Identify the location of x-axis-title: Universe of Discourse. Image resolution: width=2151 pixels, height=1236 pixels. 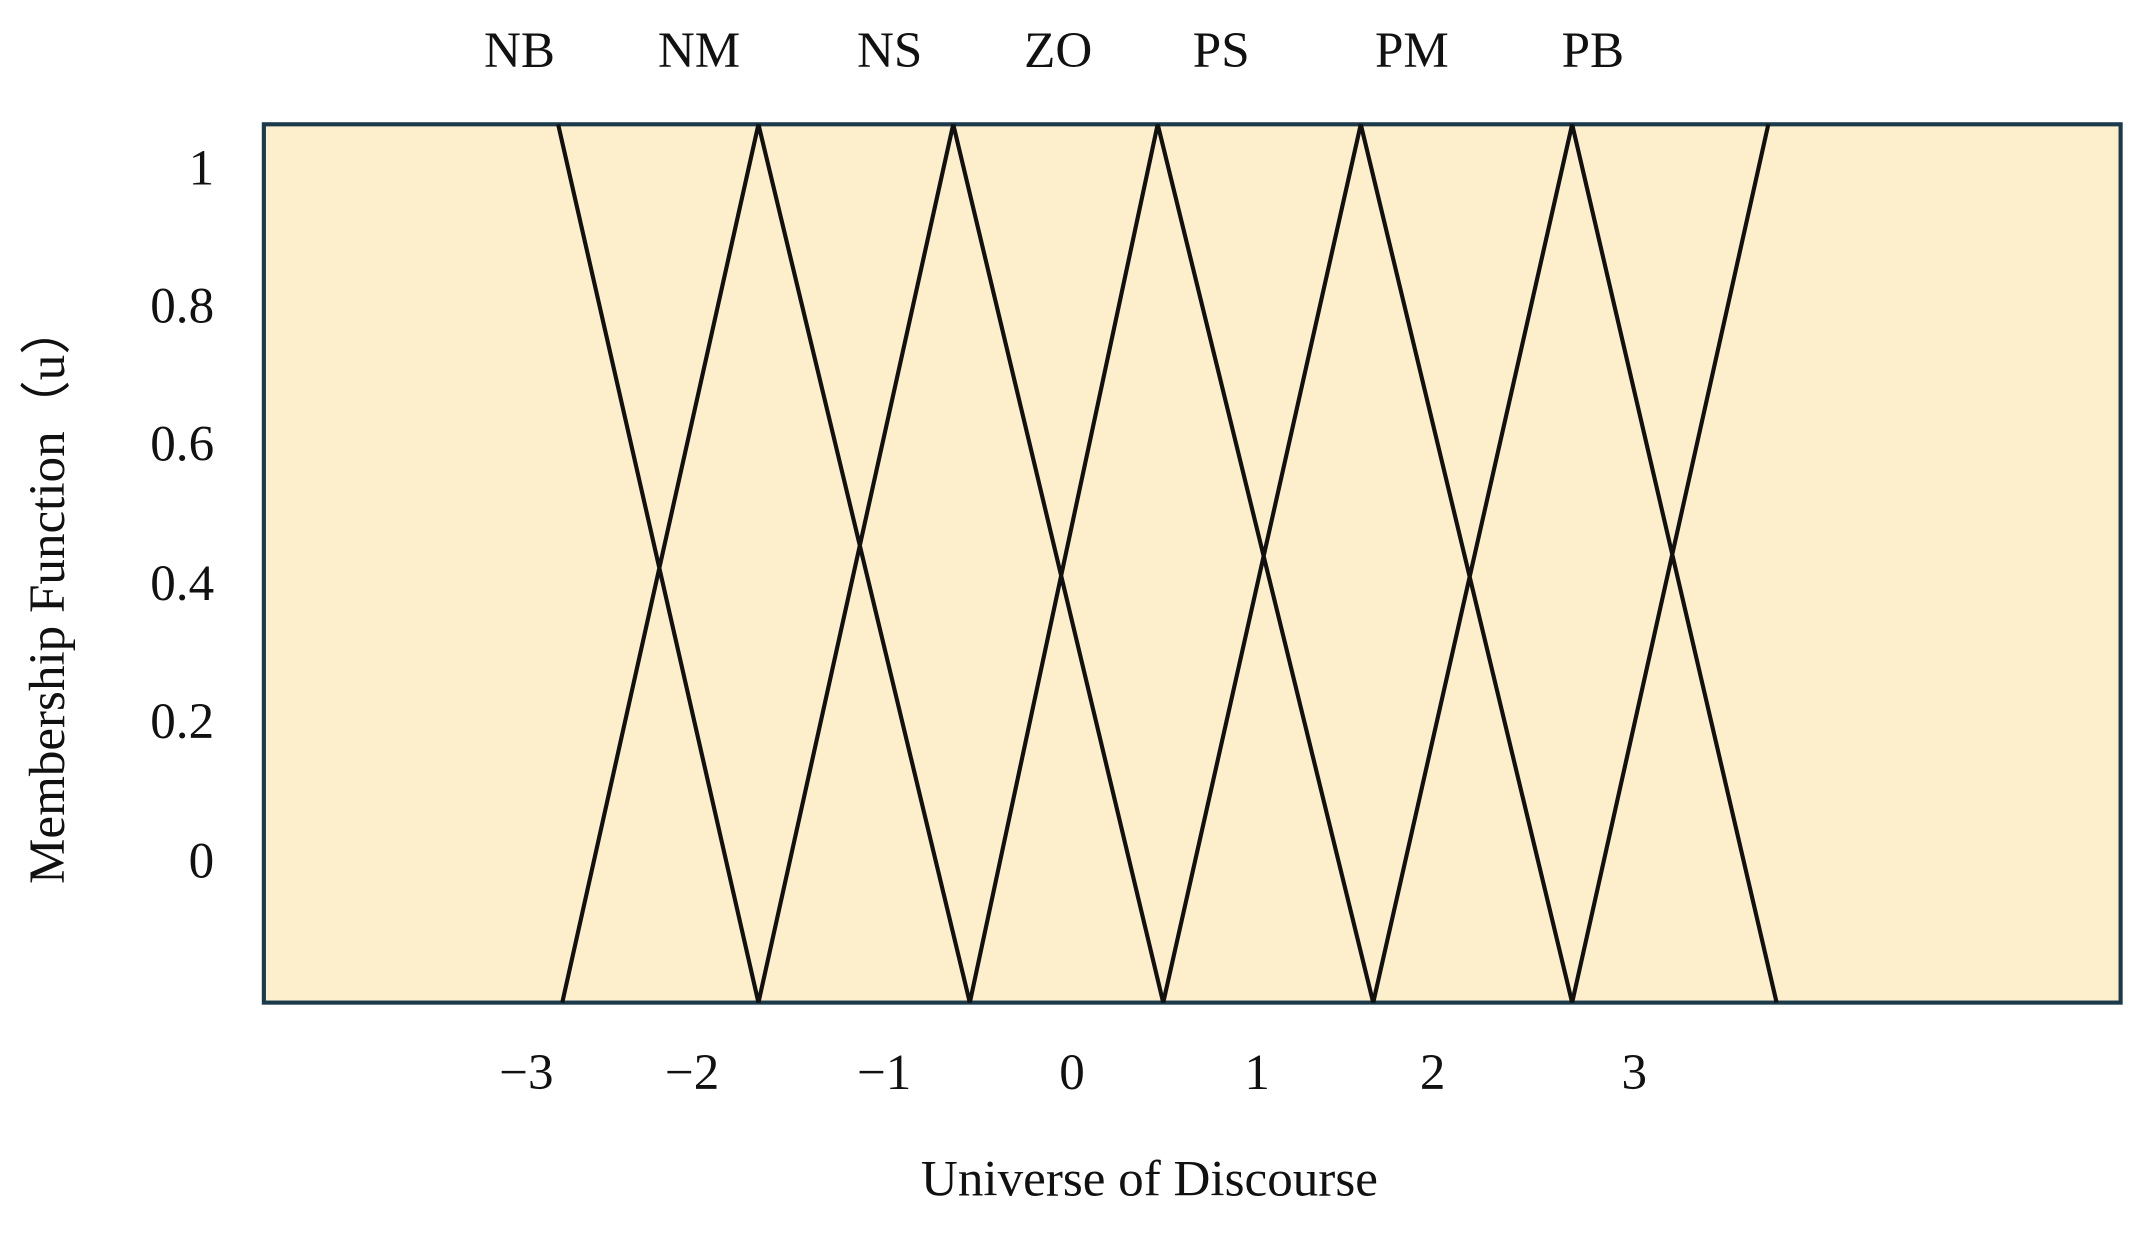
(1149, 1178).